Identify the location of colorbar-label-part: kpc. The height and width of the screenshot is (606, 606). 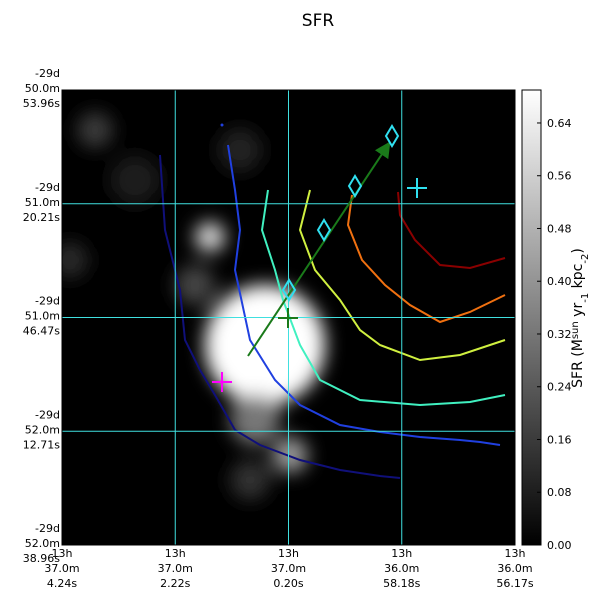
(578, 278).